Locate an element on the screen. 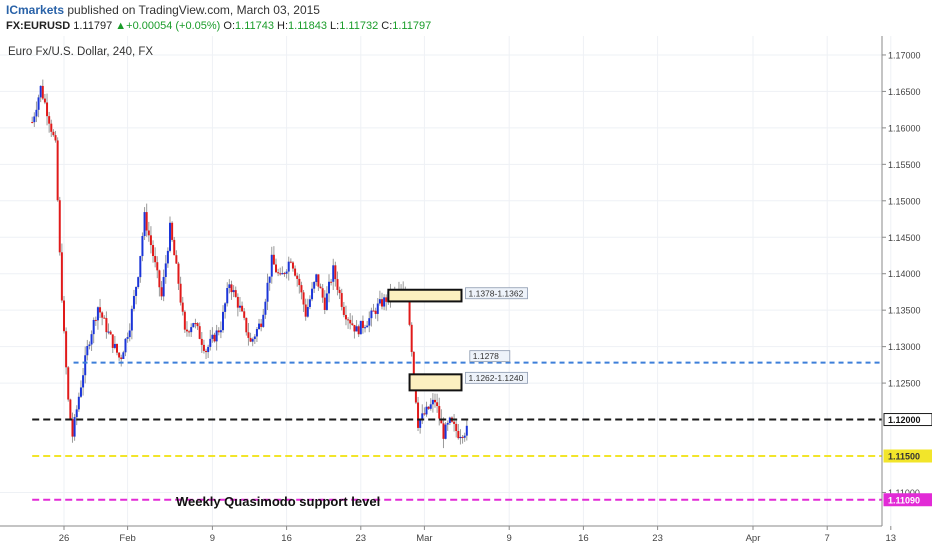 The height and width of the screenshot is (550, 932). price-tick-label: 1.17000 is located at coordinates (904, 55).